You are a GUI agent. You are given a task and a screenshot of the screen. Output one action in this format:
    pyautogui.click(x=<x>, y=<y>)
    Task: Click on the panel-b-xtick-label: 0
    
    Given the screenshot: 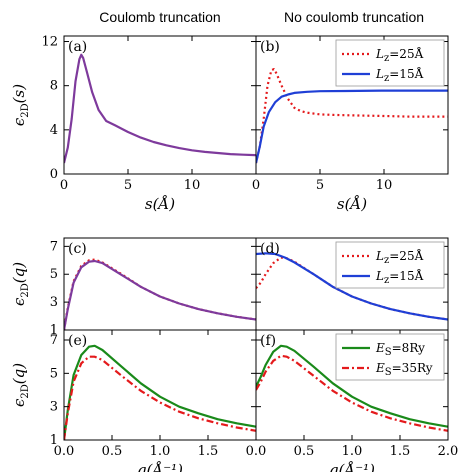 What is the action you would take?
    pyautogui.click(x=256, y=185)
    